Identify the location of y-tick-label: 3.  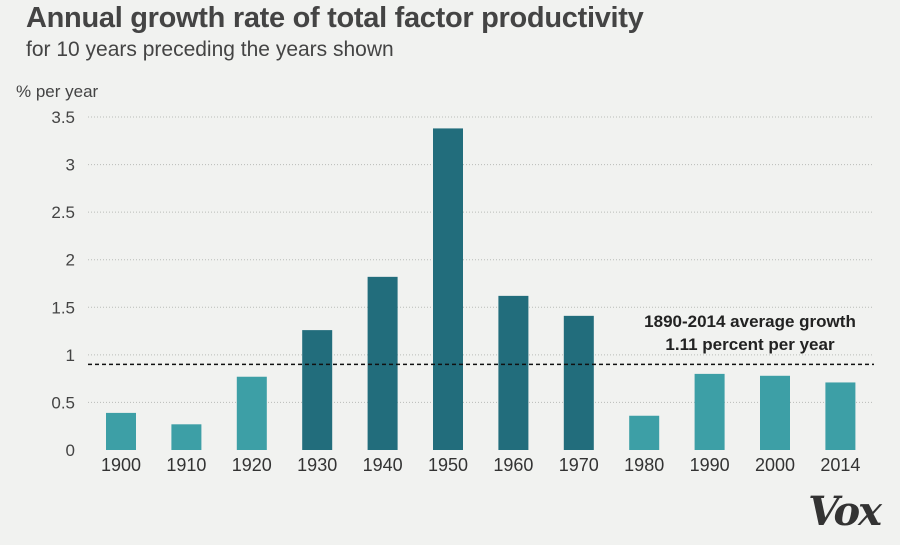
(70, 165).